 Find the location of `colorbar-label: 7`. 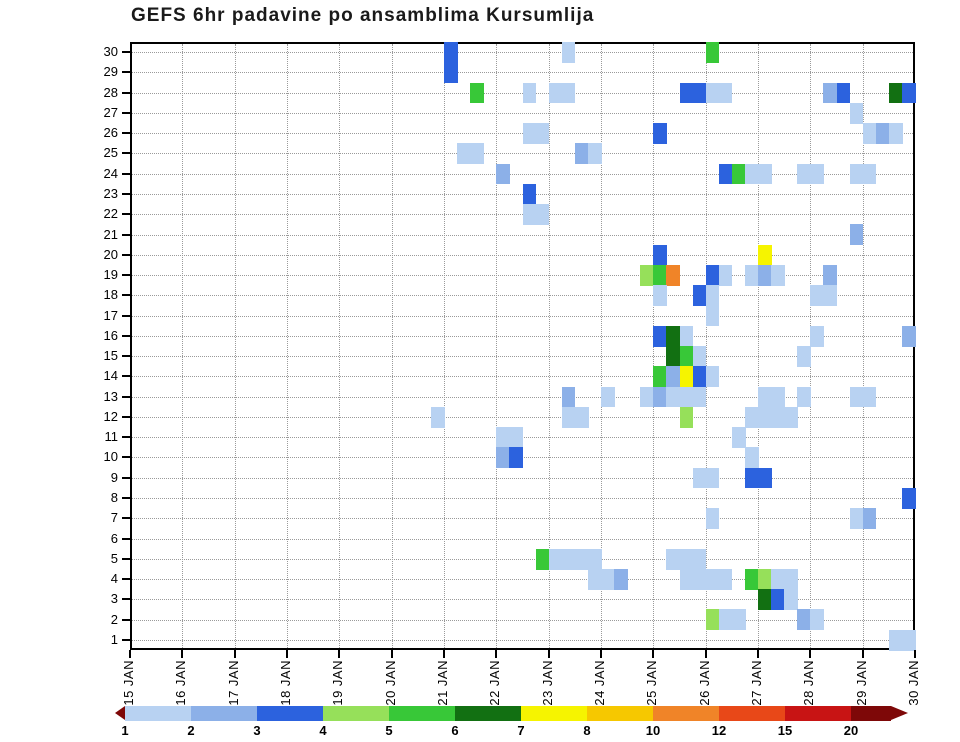

colorbar-label: 7 is located at coordinates (521, 730).